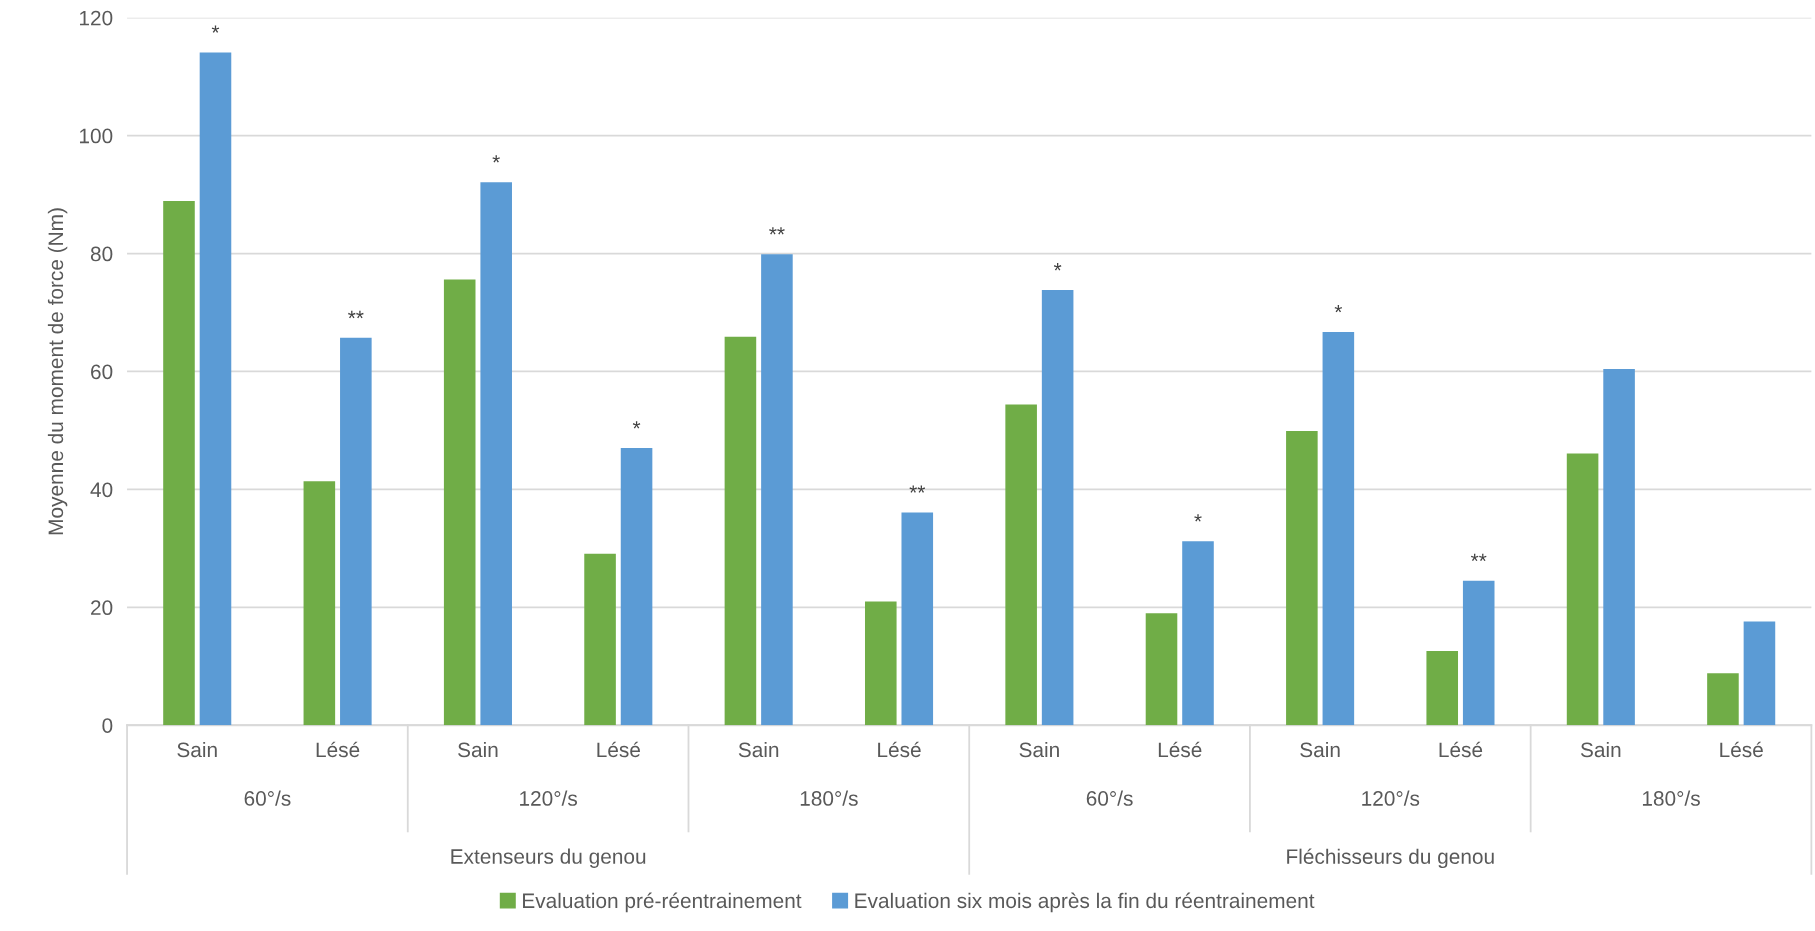 The image size is (1815, 931). I want to click on y-tick-label: 100, so click(96, 136).